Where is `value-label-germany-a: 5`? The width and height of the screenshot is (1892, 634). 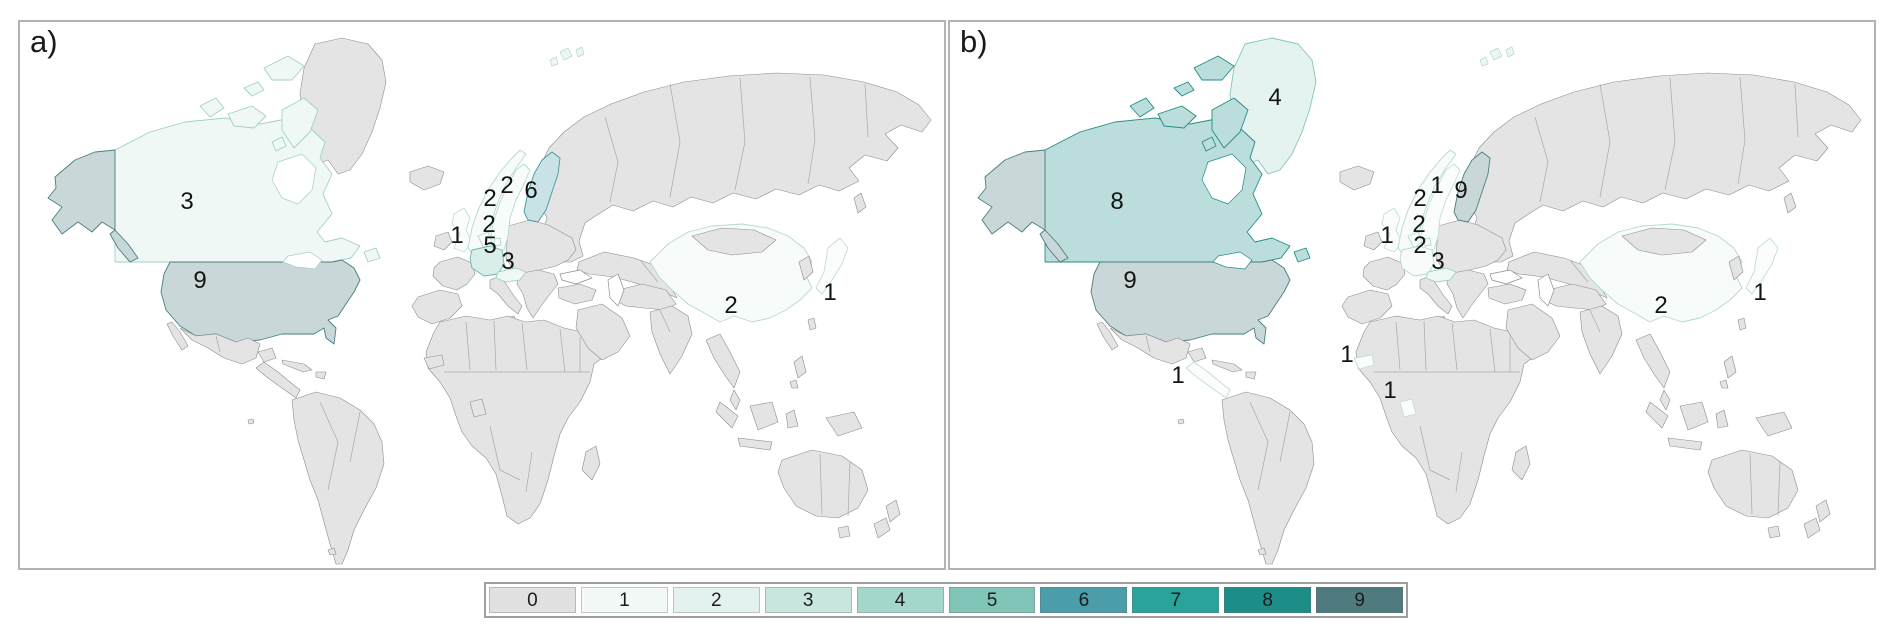 value-label-germany-a: 5 is located at coordinates (489, 245).